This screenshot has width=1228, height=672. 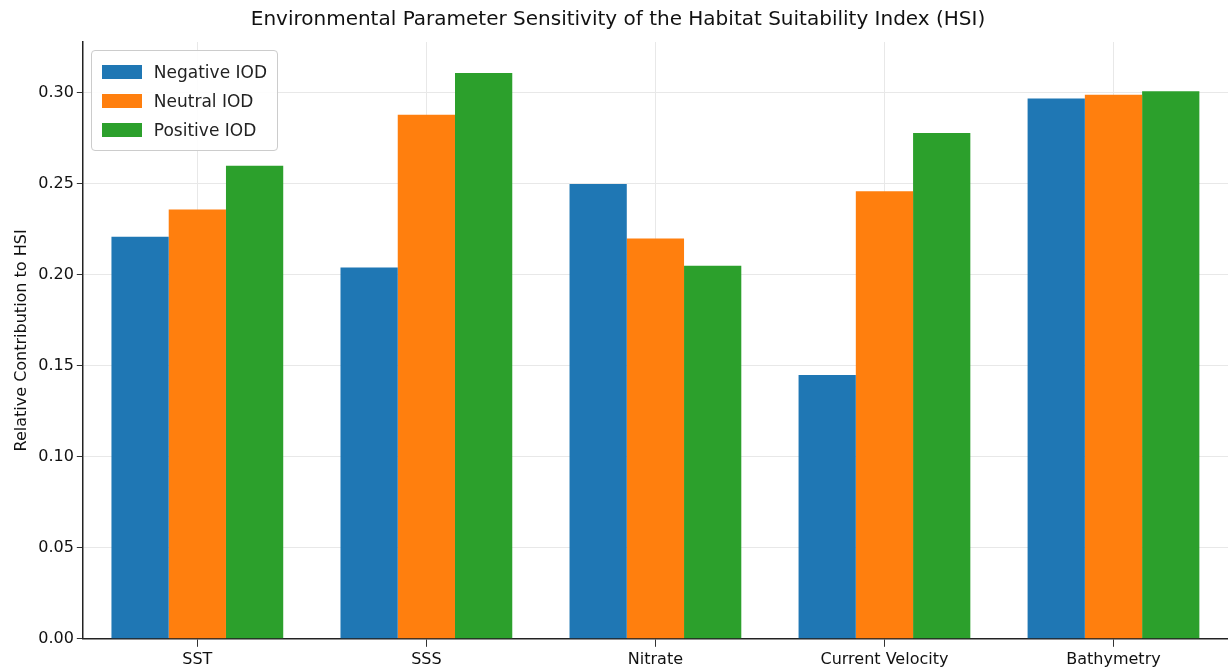 What do you see at coordinates (205, 129) in the screenshot?
I see `legend-label: Positive IOD` at bounding box center [205, 129].